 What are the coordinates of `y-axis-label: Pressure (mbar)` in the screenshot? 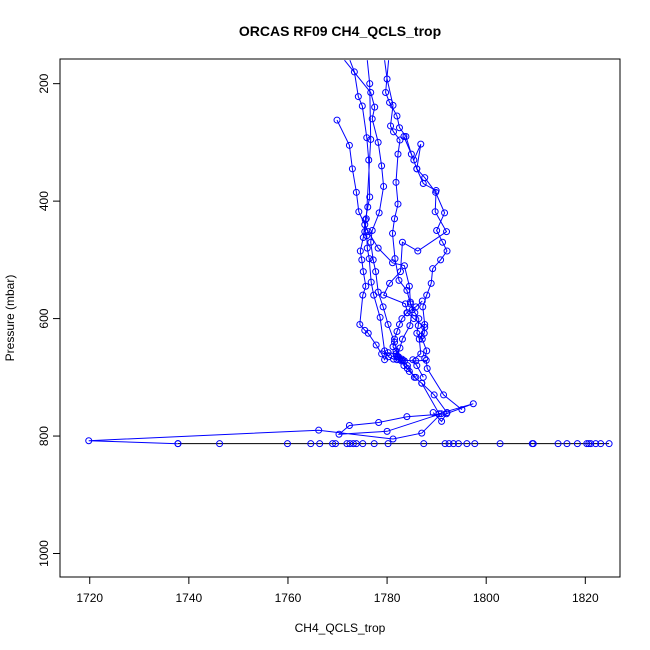 It's located at (10, 318).